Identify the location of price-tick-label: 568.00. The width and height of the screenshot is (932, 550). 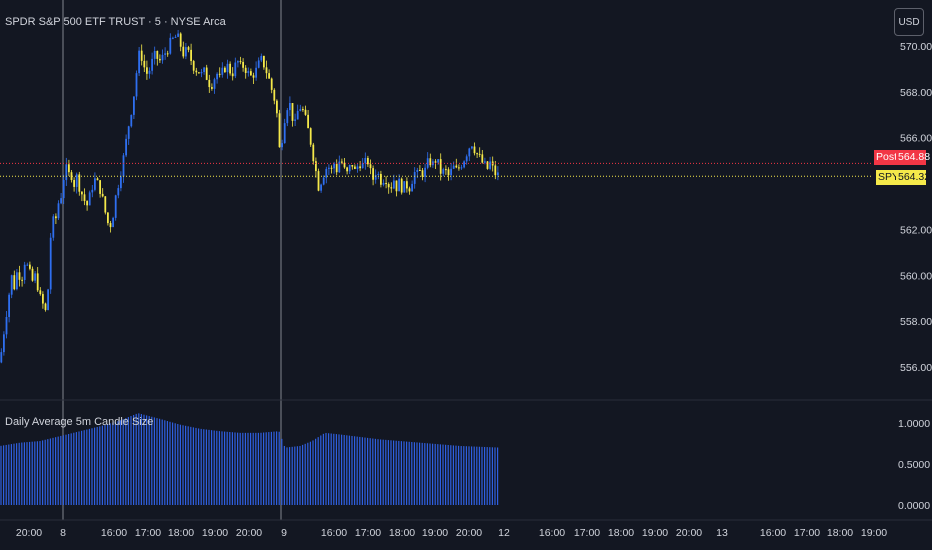
(916, 93).